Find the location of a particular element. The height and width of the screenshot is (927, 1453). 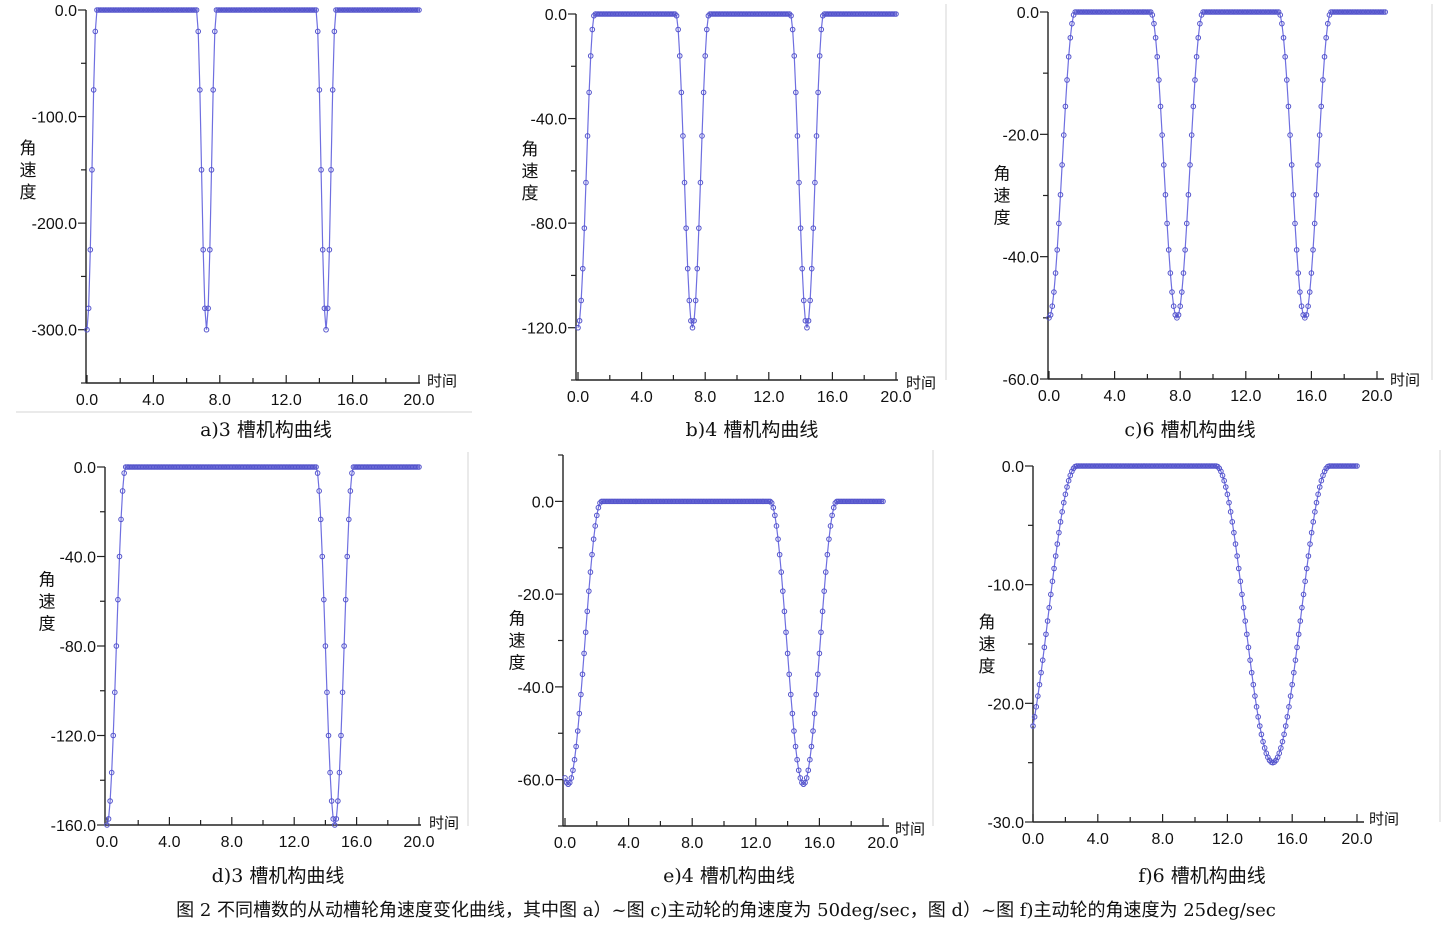

y-tick-label: -60.0 is located at coordinates (536, 781).